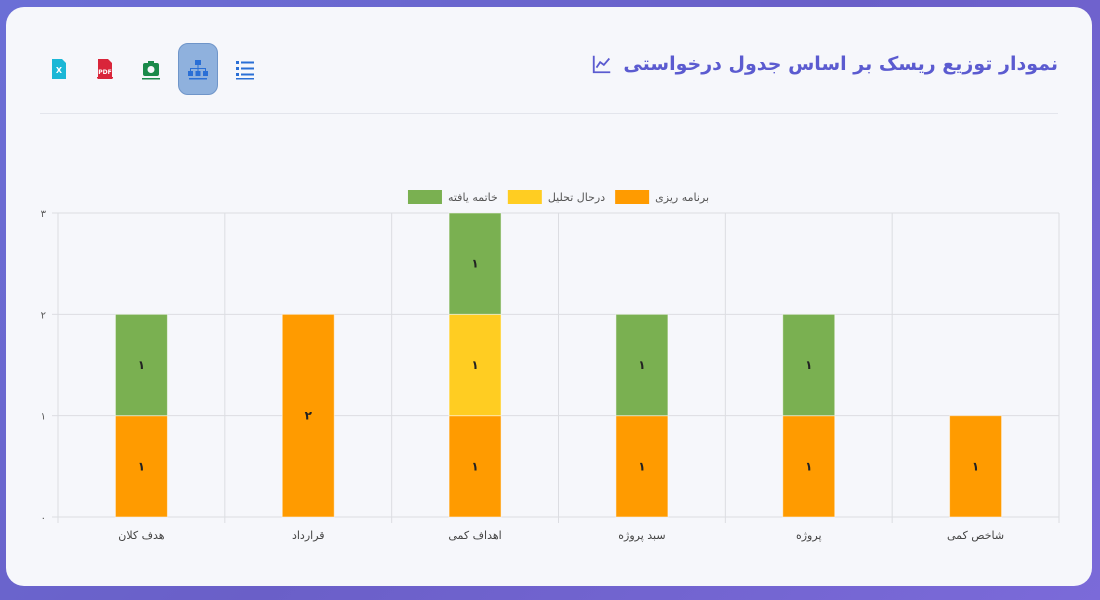 The height and width of the screenshot is (600, 1100). What do you see at coordinates (682, 197) in the screenshot?
I see `legend-label: برنامه ریزی` at bounding box center [682, 197].